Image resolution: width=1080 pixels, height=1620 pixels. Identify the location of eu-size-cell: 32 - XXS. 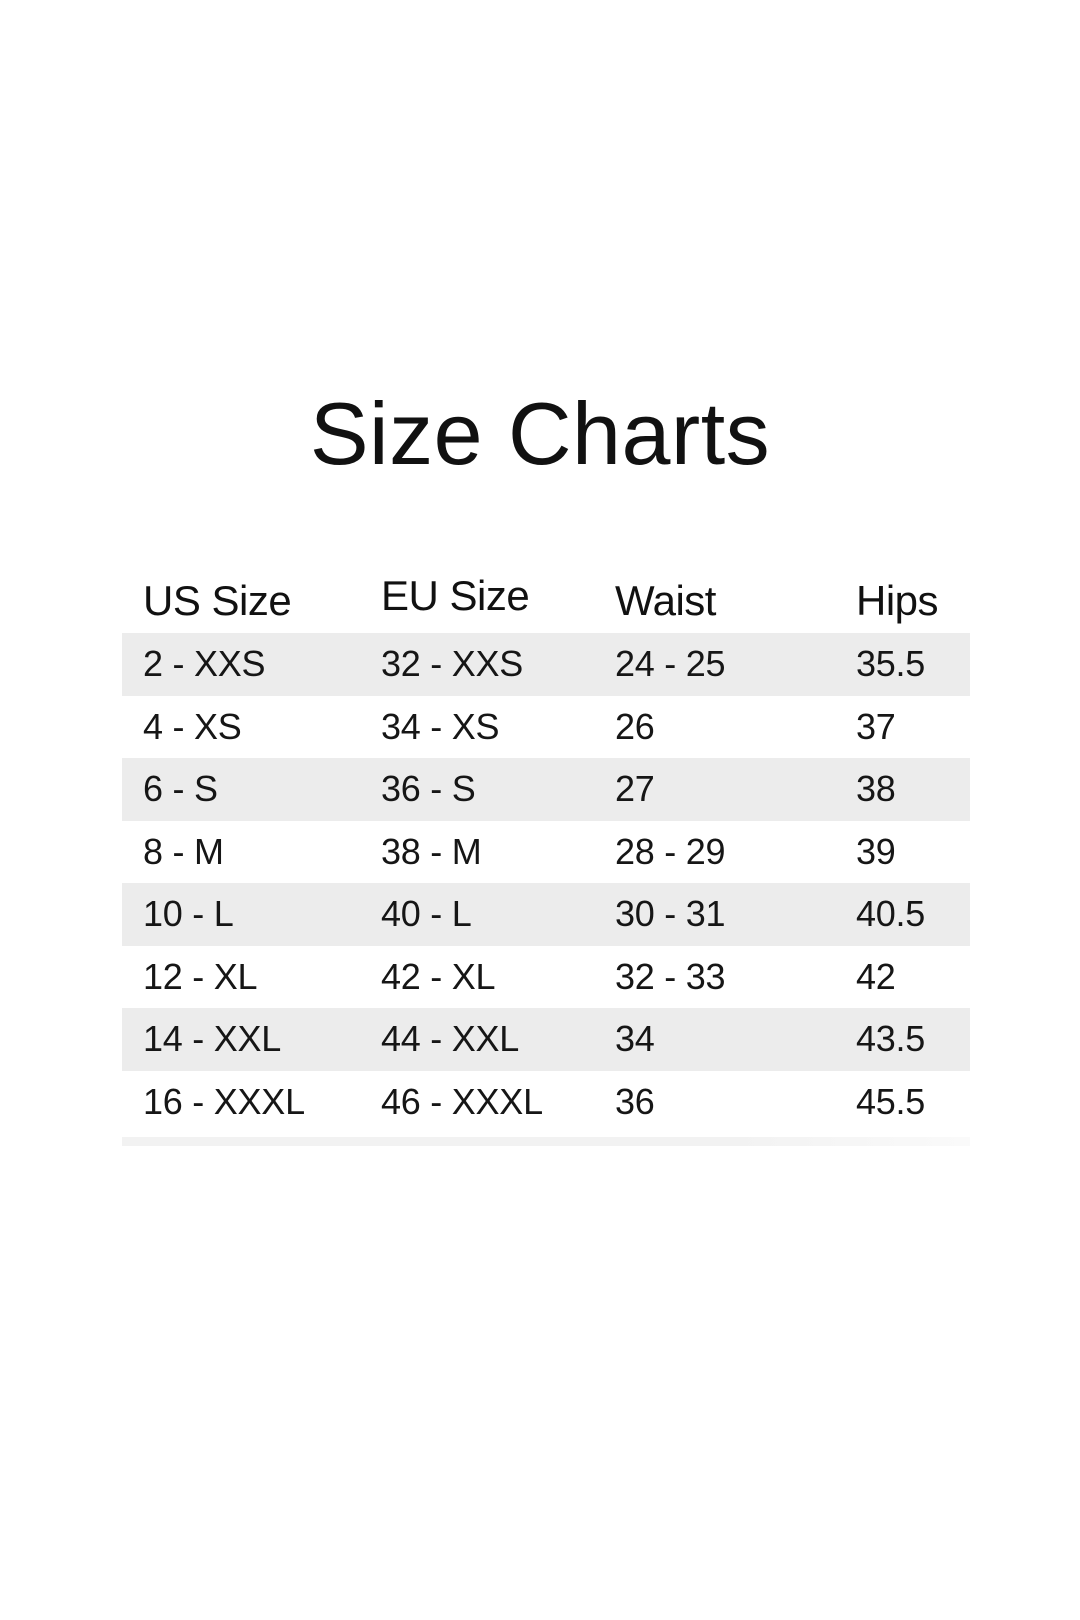
(452, 664).